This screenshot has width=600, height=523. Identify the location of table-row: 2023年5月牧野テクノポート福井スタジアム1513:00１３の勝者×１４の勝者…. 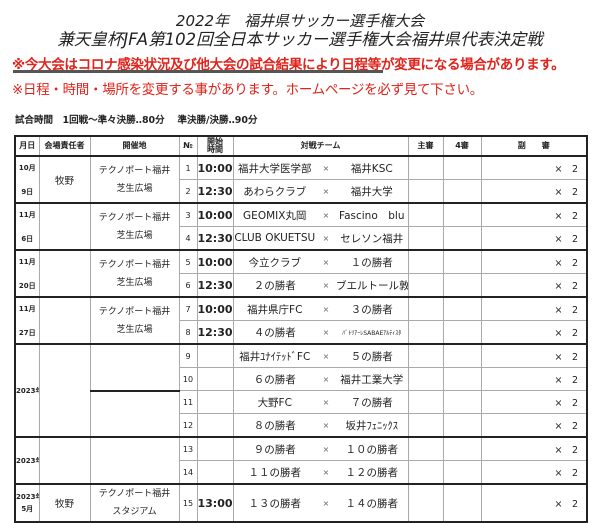
(301, 503).